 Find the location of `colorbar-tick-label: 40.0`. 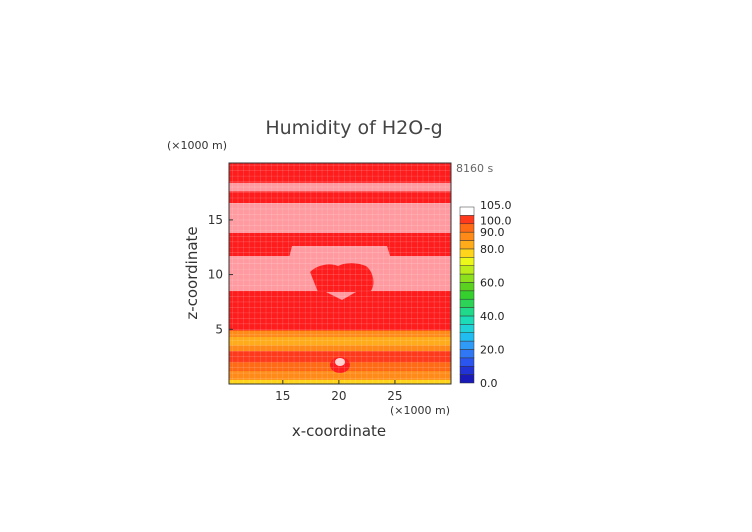

colorbar-tick-label: 40.0 is located at coordinates (492, 316).